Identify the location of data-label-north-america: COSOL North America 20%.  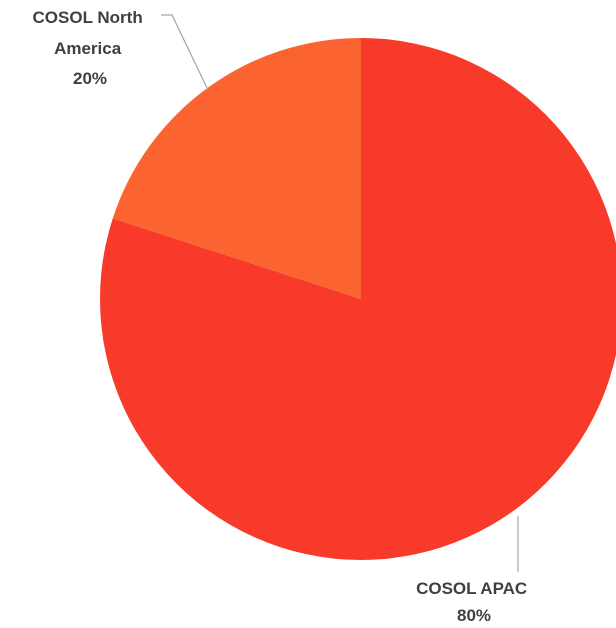
(90, 48).